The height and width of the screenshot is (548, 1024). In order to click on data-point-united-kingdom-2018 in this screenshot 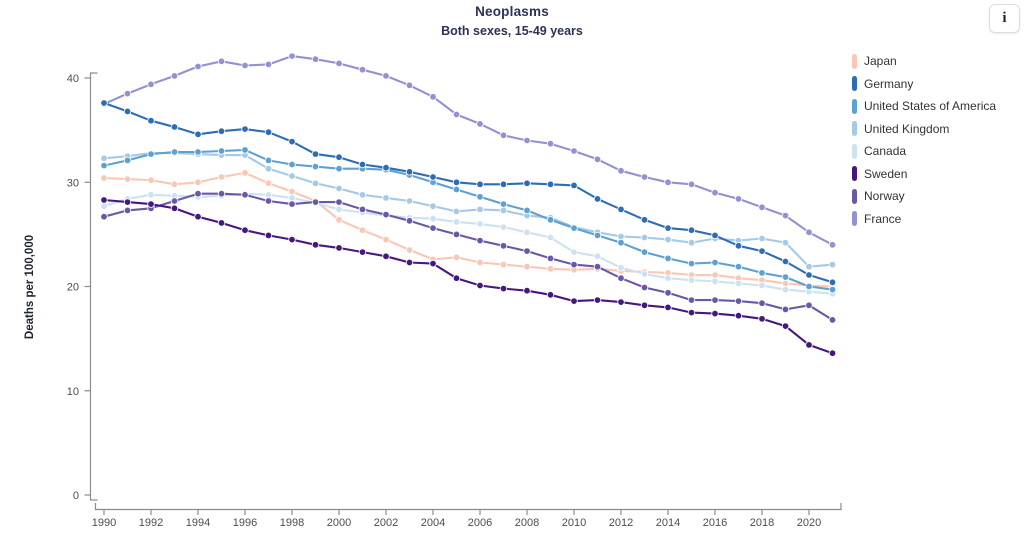, I will do `click(762, 238)`.